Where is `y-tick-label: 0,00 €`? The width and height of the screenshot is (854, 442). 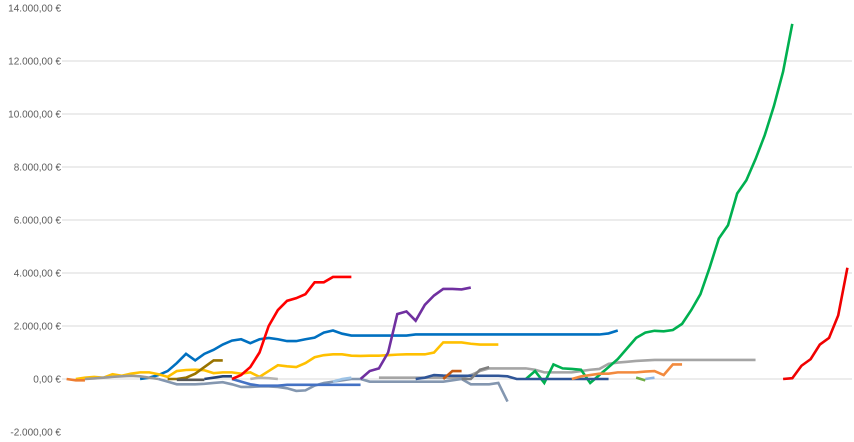
y-tick-label: 0,00 € is located at coordinates (47, 380).